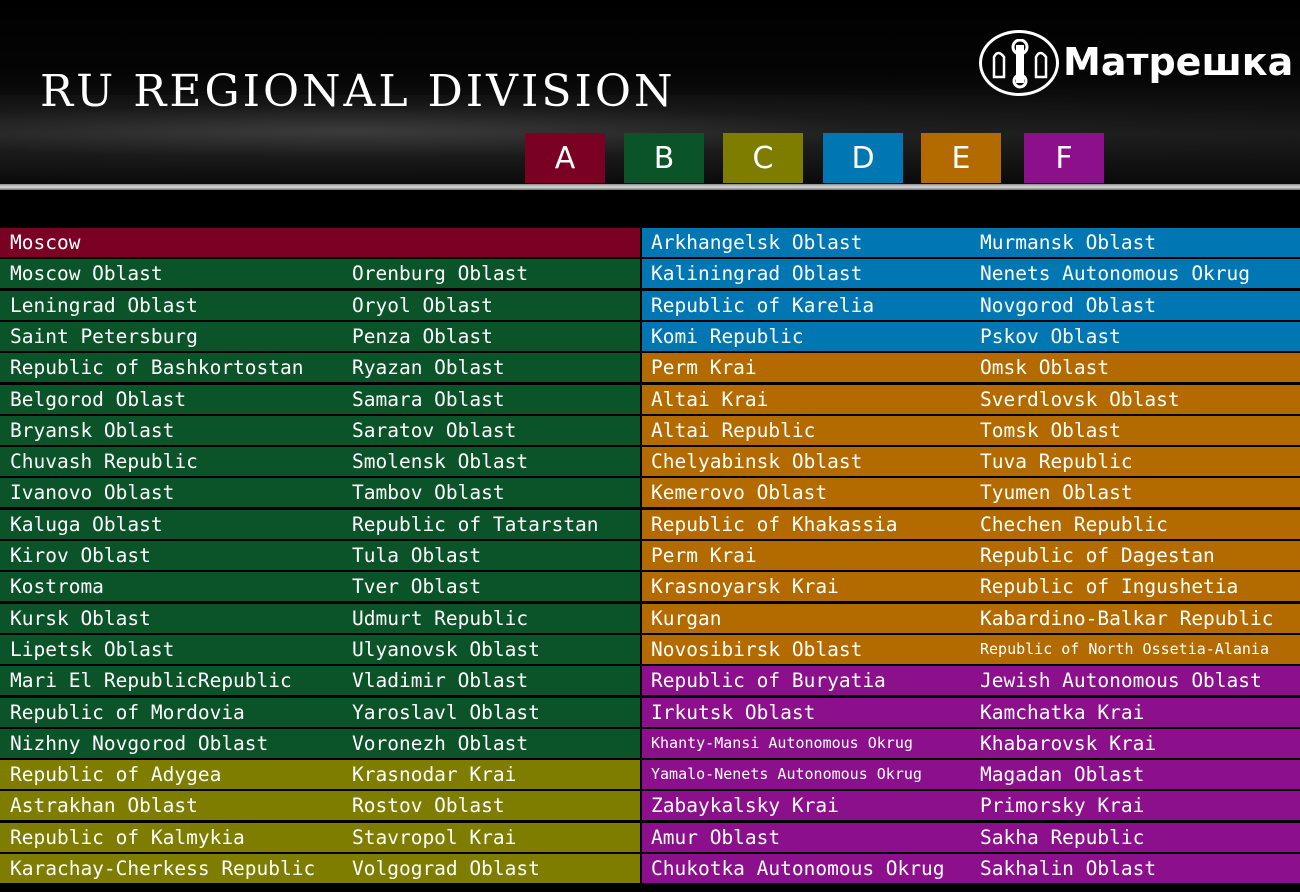 Image resolution: width=1300 pixels, height=892 pixels. I want to click on wrench-logo-icon, so click(1019, 63).